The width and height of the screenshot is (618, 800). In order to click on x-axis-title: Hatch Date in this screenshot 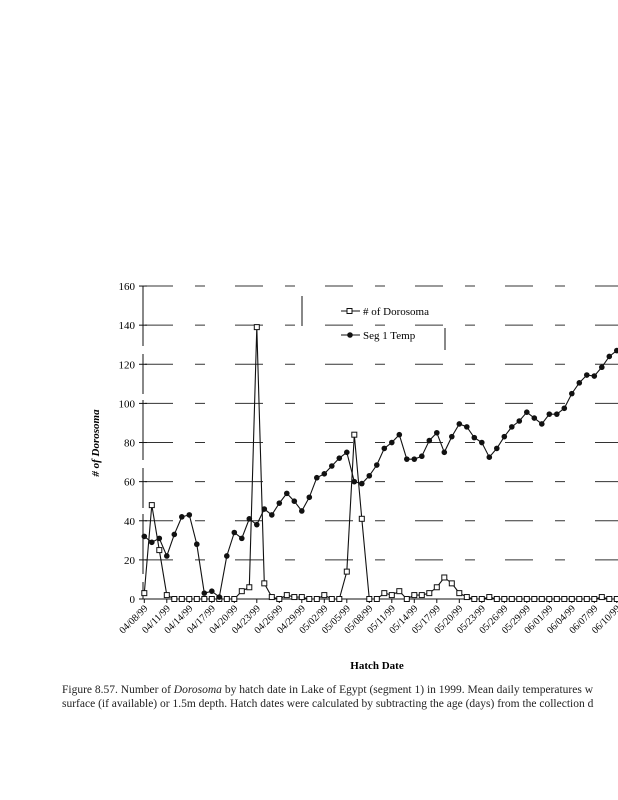, I will do `click(377, 666)`.